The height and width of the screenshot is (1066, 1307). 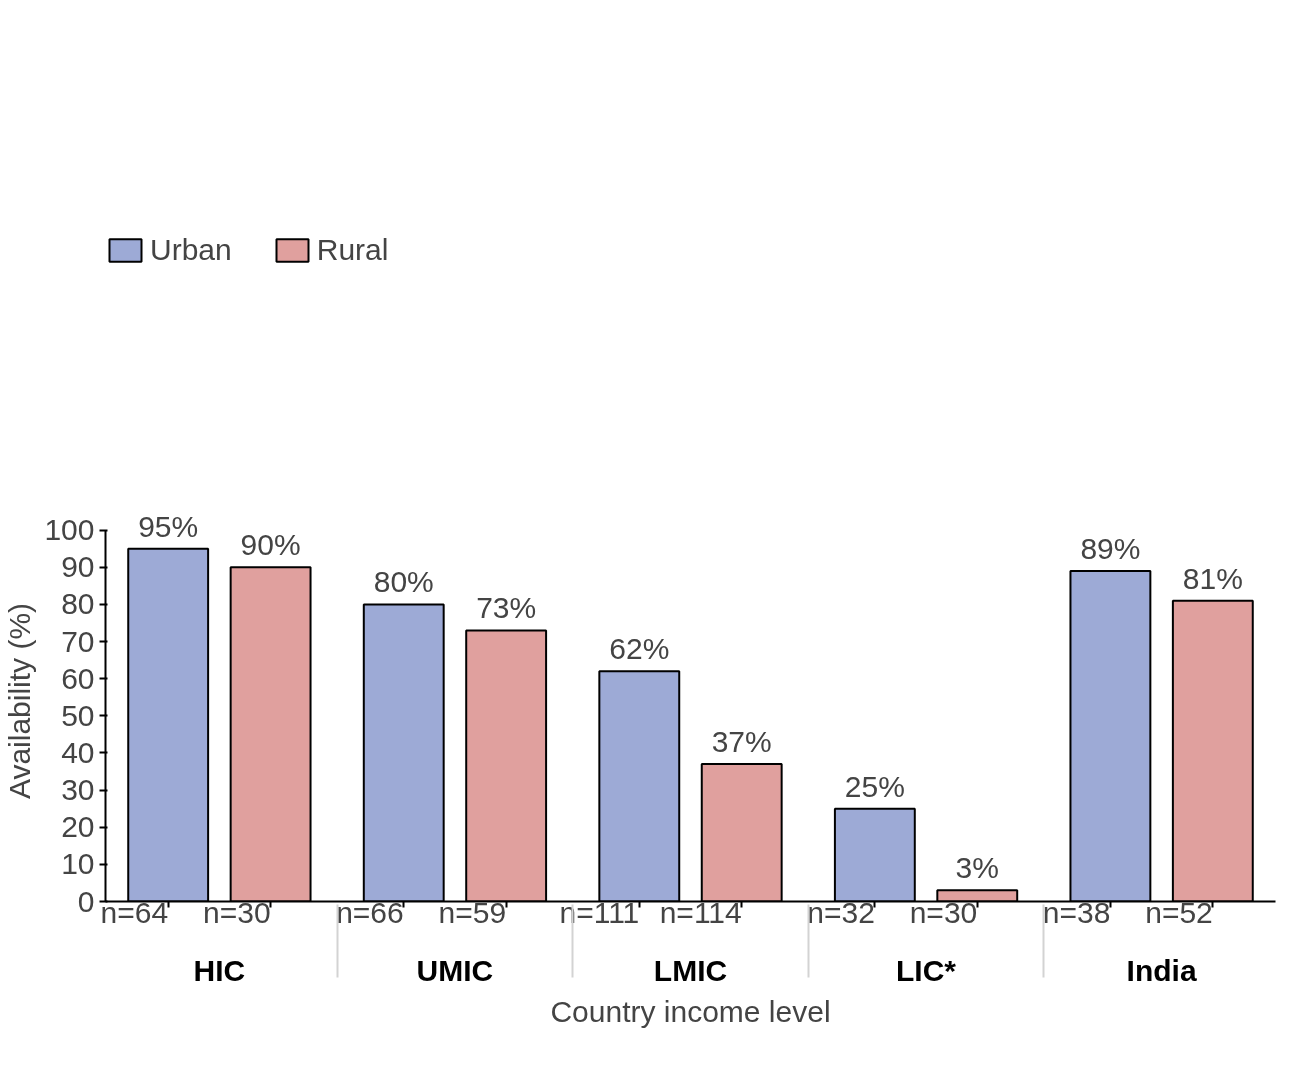 What do you see at coordinates (78, 752) in the screenshot?
I see `y-tick-label: 40` at bounding box center [78, 752].